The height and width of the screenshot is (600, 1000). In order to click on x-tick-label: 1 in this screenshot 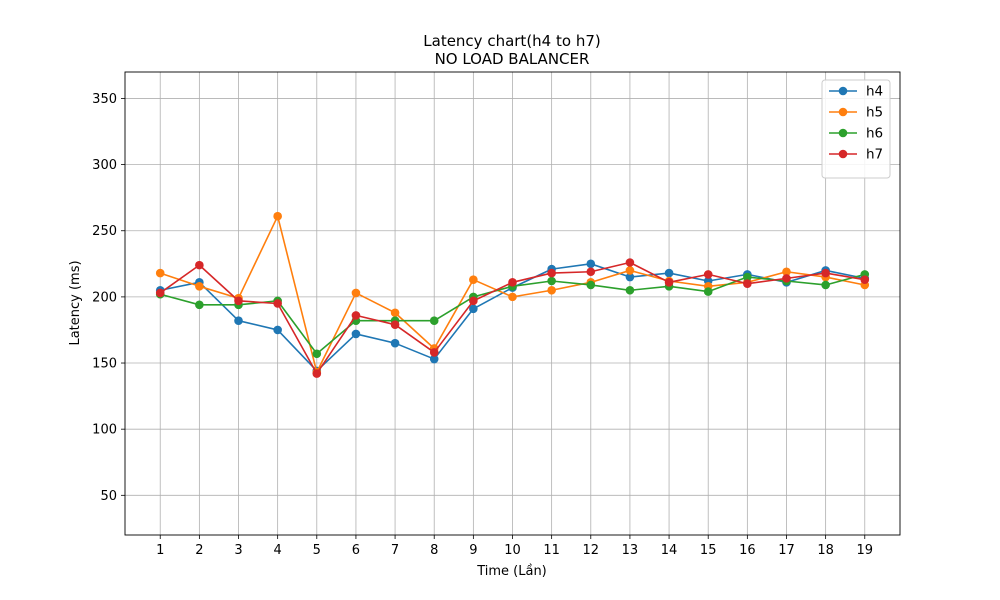, I will do `click(160, 550)`.